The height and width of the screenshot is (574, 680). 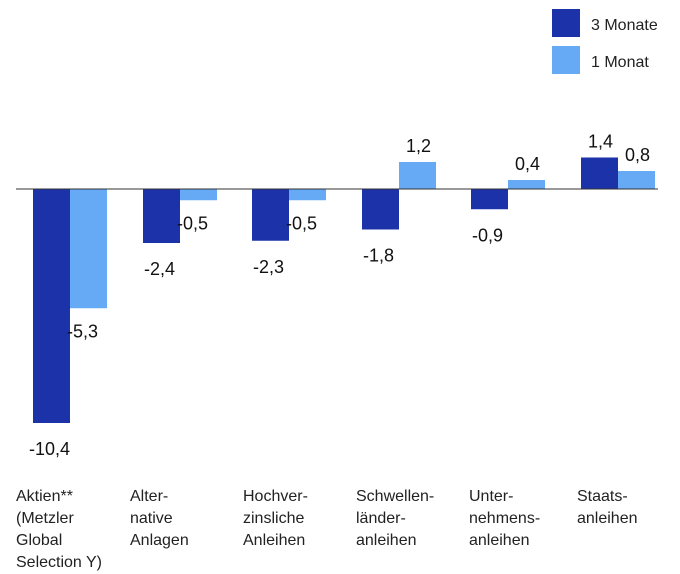 I want to click on category-label-line: Anlagen, so click(x=159, y=540).